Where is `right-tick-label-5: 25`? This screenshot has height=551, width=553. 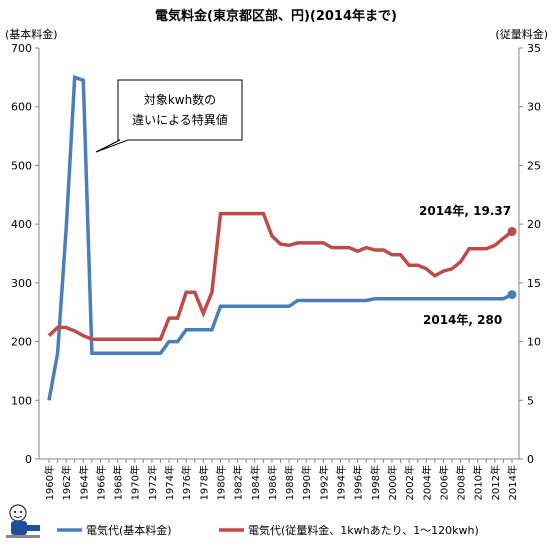
right-tick-label-5: 25 is located at coordinates (534, 165).